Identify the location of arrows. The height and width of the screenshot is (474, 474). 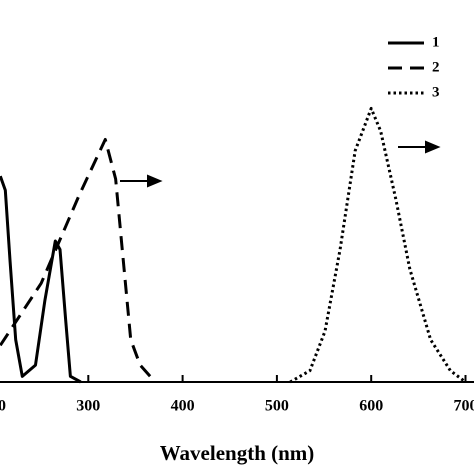
(280, 164).